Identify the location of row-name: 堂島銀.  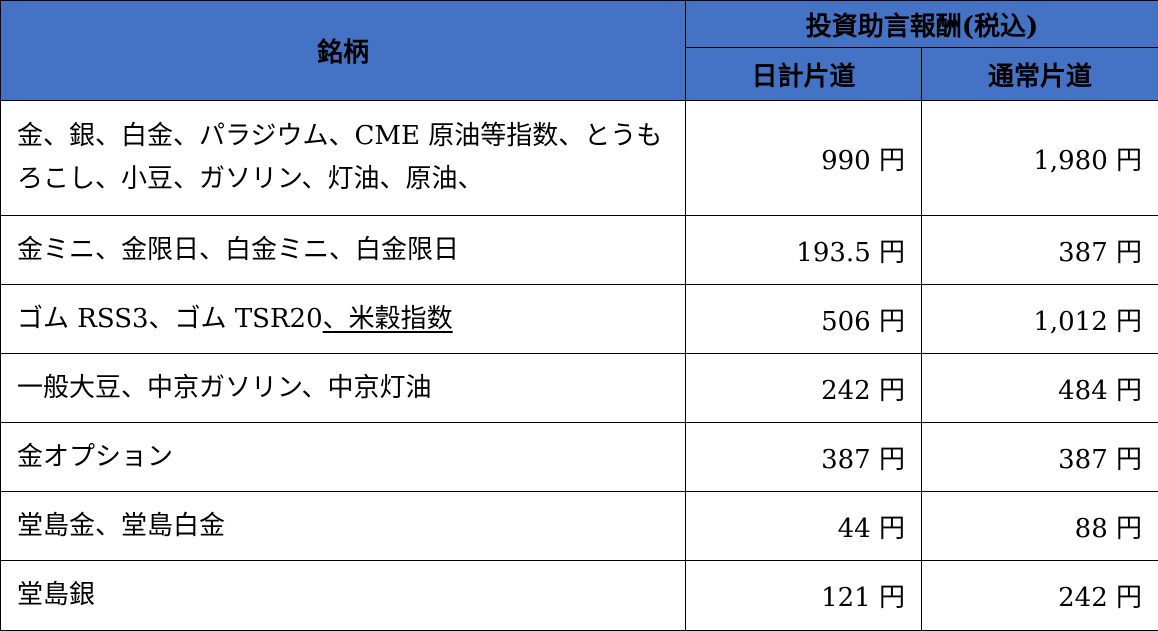
(343, 595).